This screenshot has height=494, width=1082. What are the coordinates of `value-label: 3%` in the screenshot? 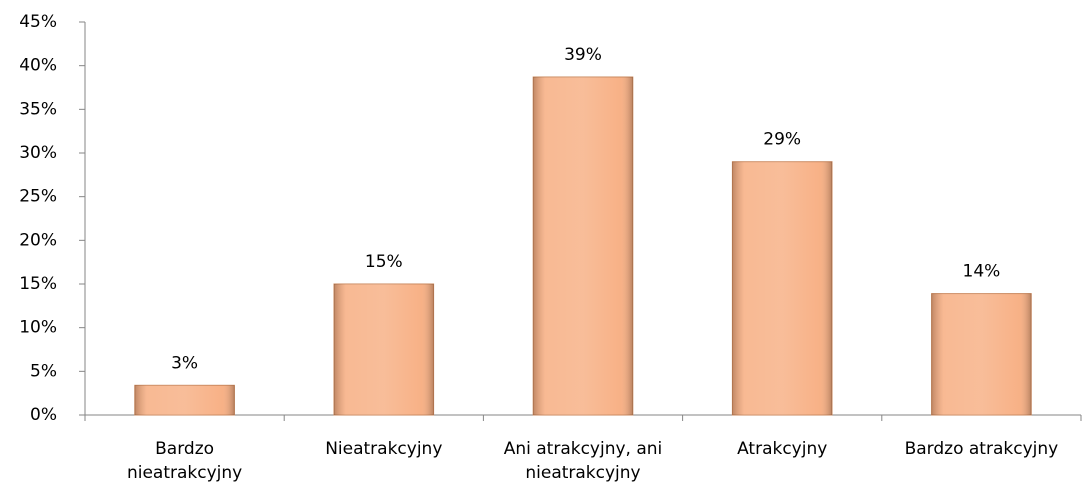 It's located at (184, 363).